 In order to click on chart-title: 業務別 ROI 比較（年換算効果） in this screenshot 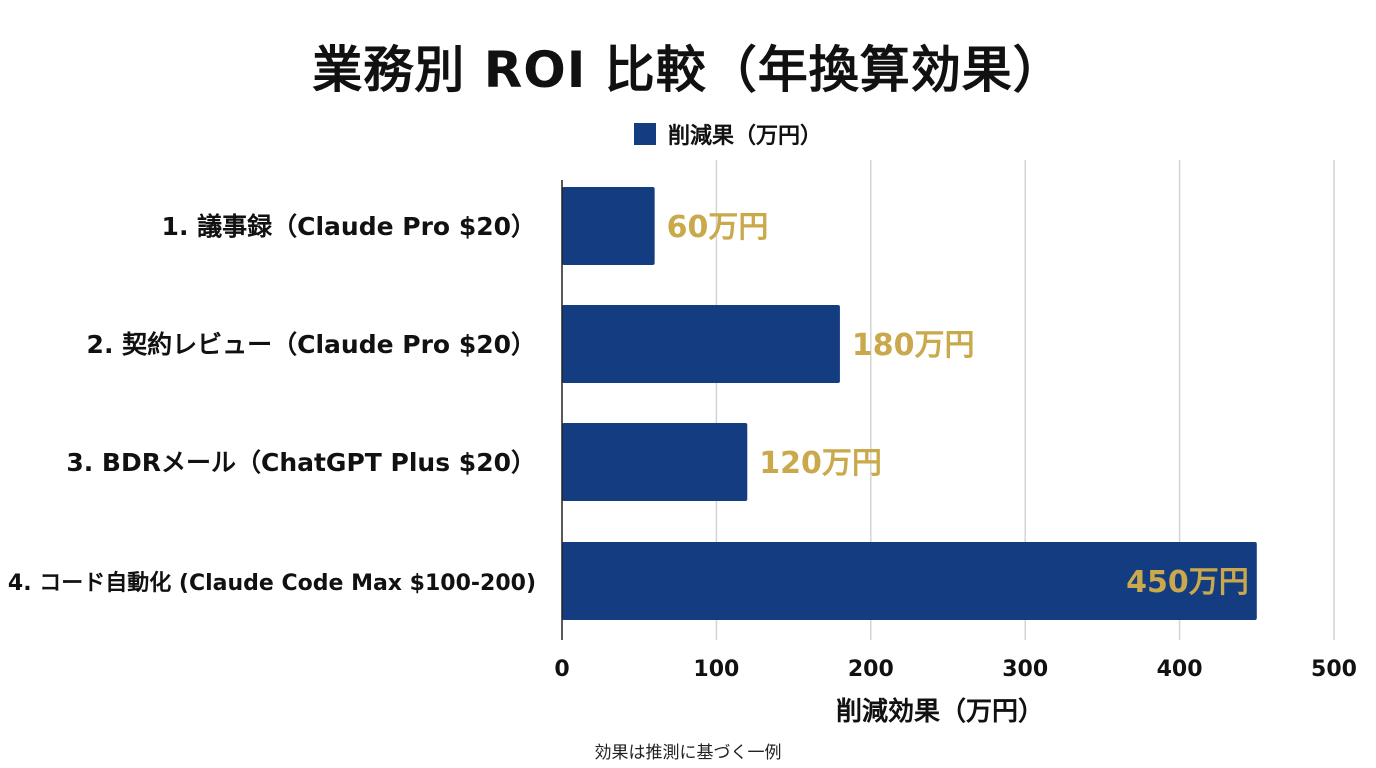, I will do `click(688, 70)`.